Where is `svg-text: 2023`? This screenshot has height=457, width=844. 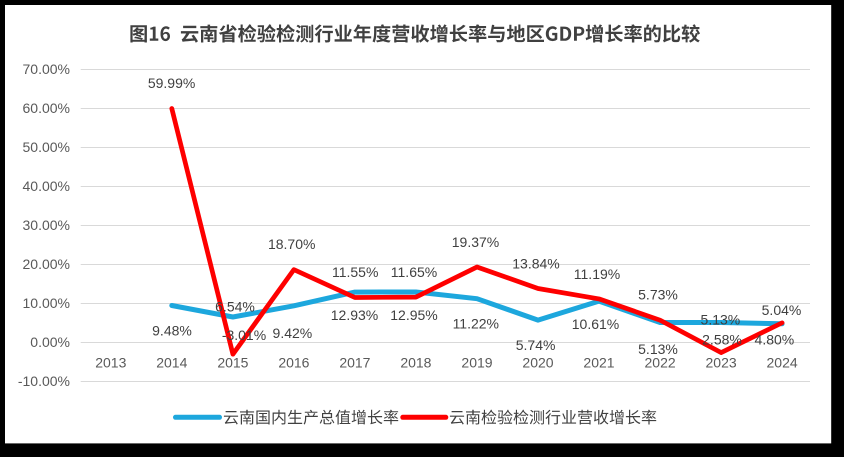 svg-text: 2023 is located at coordinates (721, 363).